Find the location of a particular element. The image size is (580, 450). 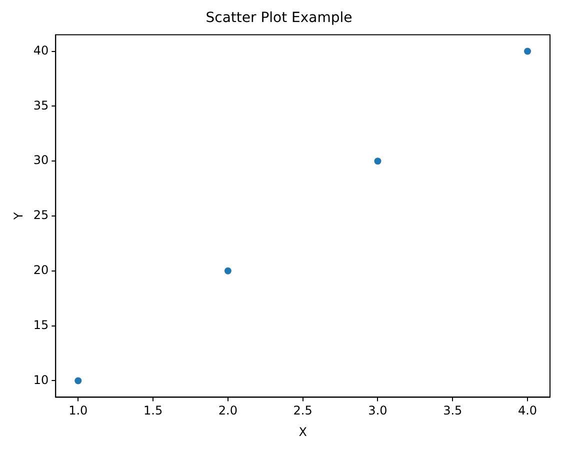

x-tick-label: 3.5 is located at coordinates (452, 411).